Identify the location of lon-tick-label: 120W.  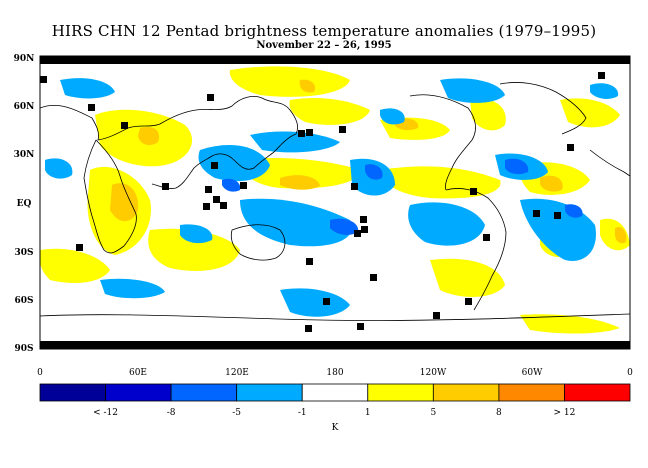
(433, 373).